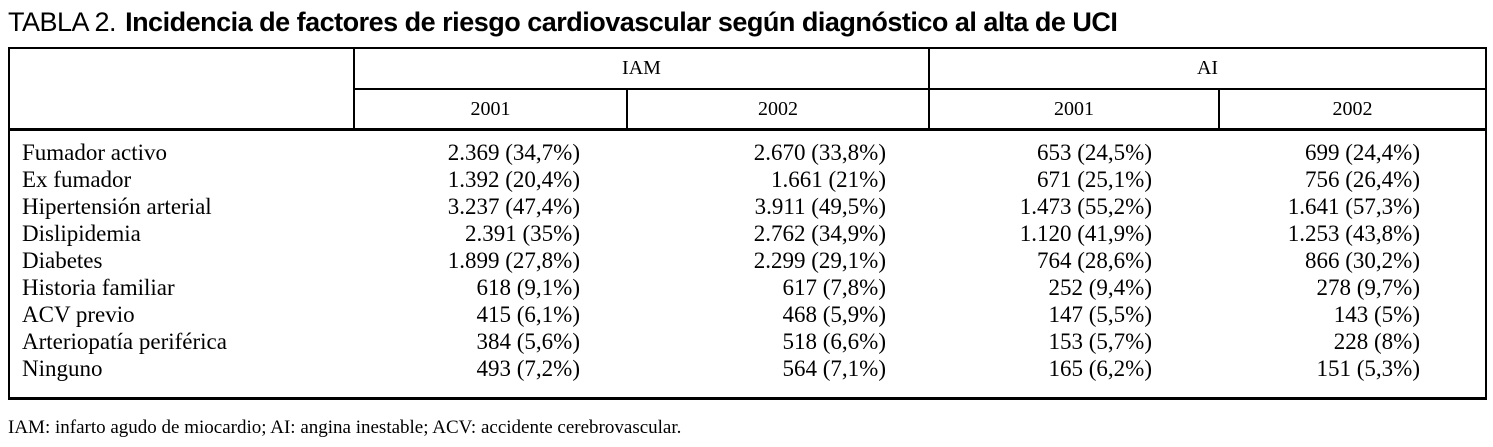  What do you see at coordinates (513, 152) in the screenshot?
I see `value-cell: 2.369 (34,7%)` at bounding box center [513, 152].